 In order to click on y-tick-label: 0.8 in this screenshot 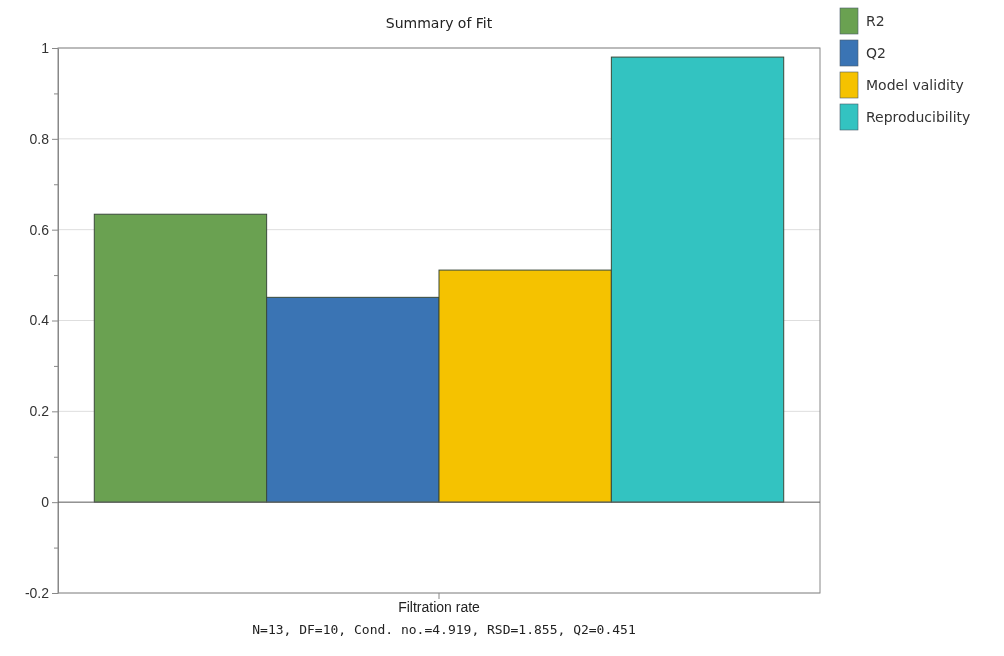, I will do `click(39, 138)`.